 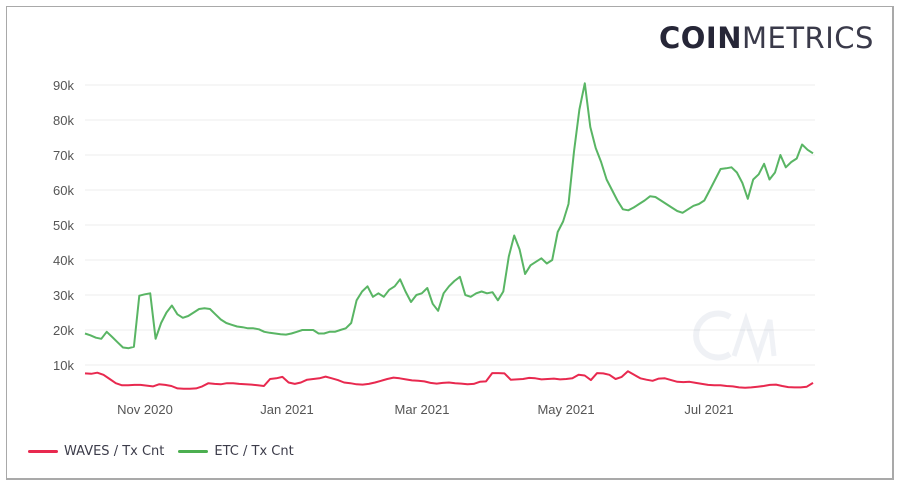 I want to click on logo-light-text: METRICS, so click(x=808, y=38).